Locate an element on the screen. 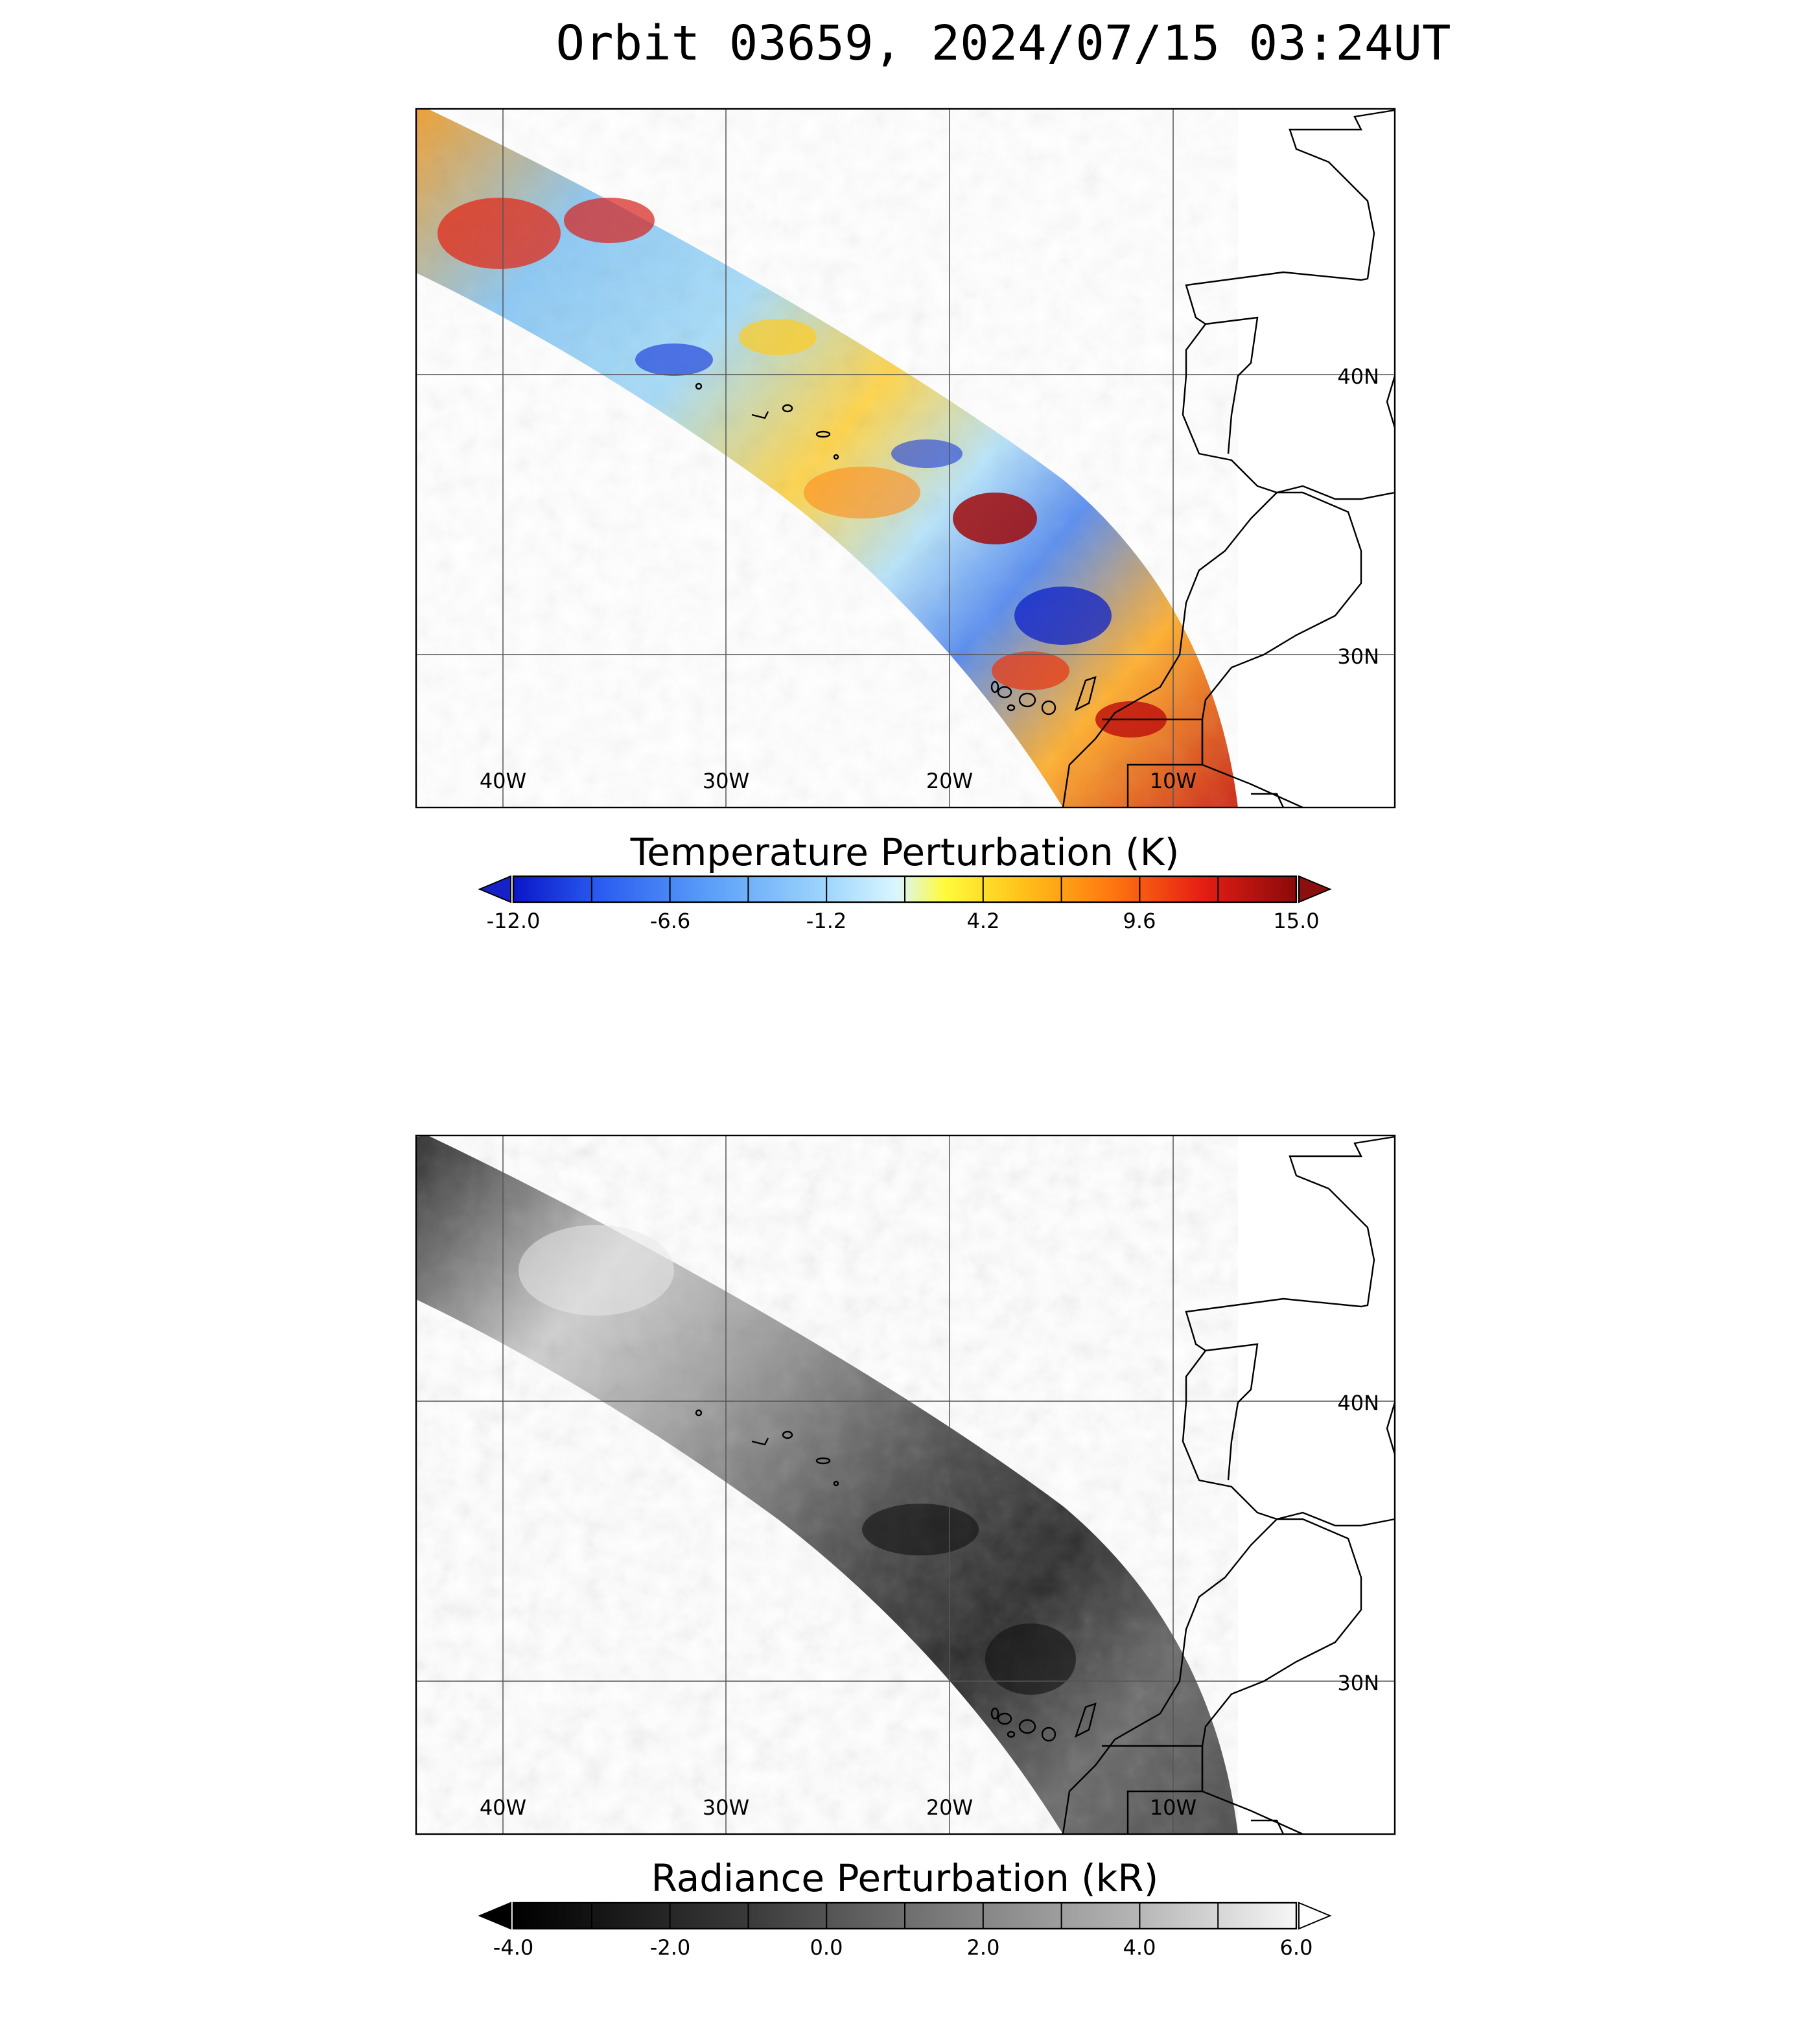 This screenshot has width=1820, height=2035. plot-title: Orbit 03659, 2024/07/15 03:24UT is located at coordinates (1003, 44).